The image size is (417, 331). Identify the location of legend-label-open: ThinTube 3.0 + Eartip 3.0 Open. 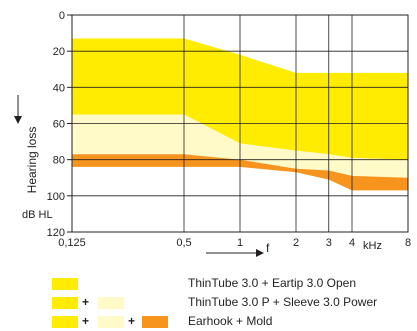
(272, 283).